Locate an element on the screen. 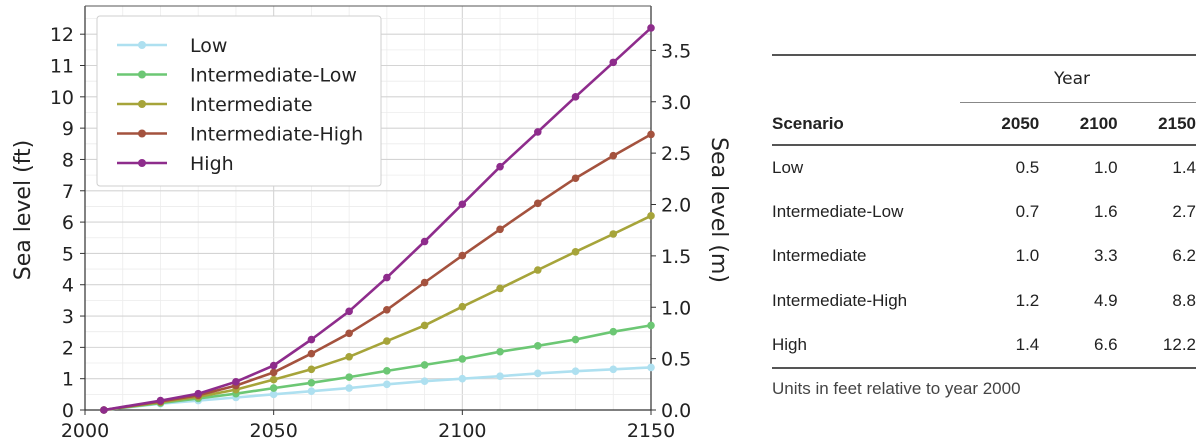 The image size is (1198, 448). cell-2050: 1.0 is located at coordinates (1027, 256).